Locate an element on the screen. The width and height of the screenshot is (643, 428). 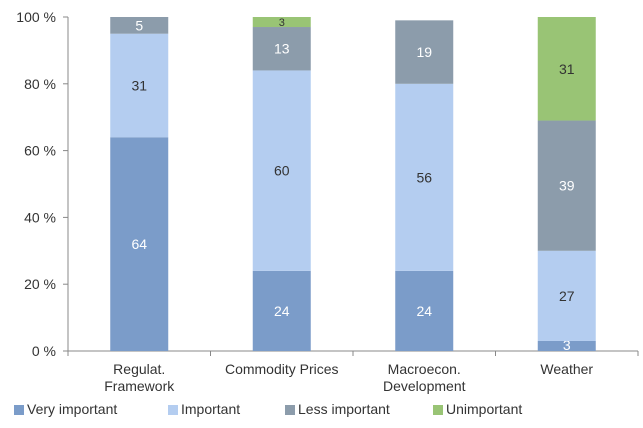
legend-label: Unimportant is located at coordinates (484, 409).